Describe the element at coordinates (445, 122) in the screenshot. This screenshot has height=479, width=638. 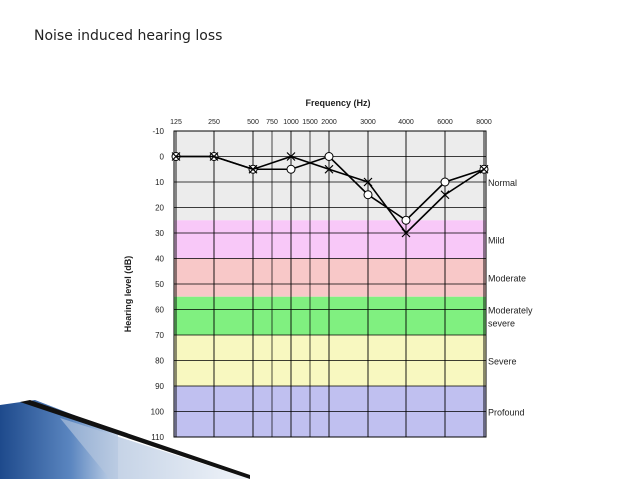
I see `x-tick-label: 6000` at that location.